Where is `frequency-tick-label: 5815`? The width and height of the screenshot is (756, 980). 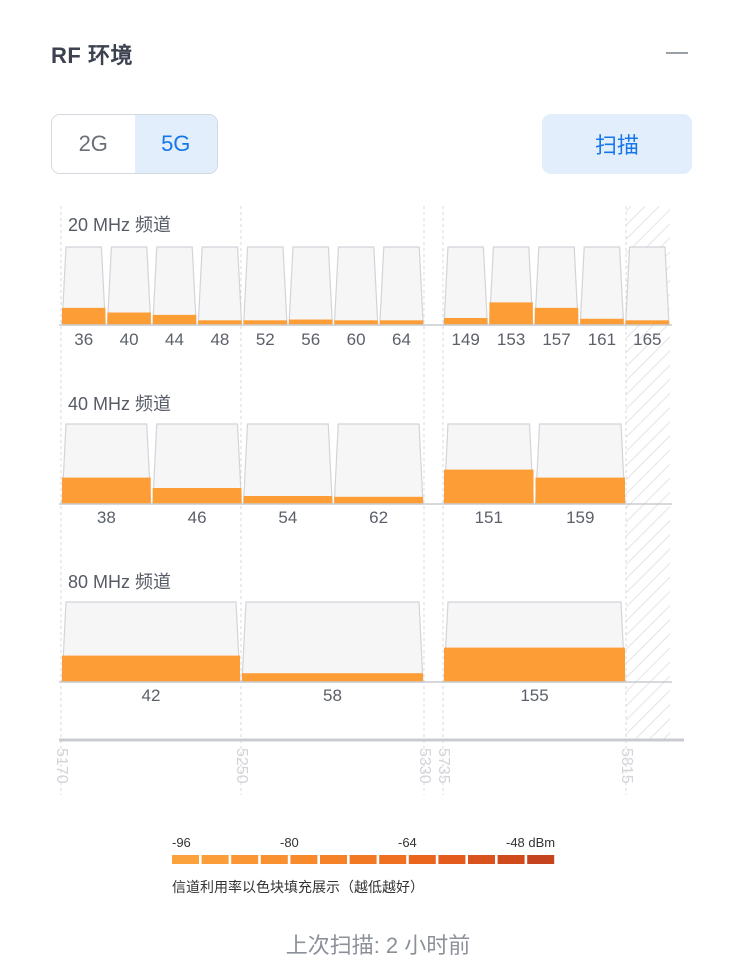 frequency-tick-label: 5815 is located at coordinates (626, 766).